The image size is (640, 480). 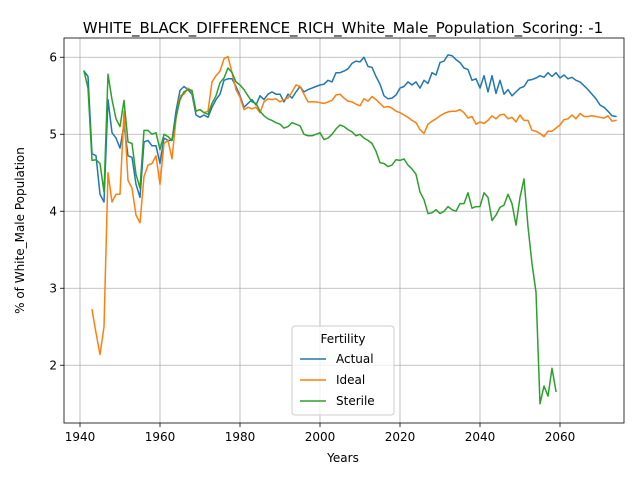 I want to click on y-tick-label: 3, so click(x=53, y=288).